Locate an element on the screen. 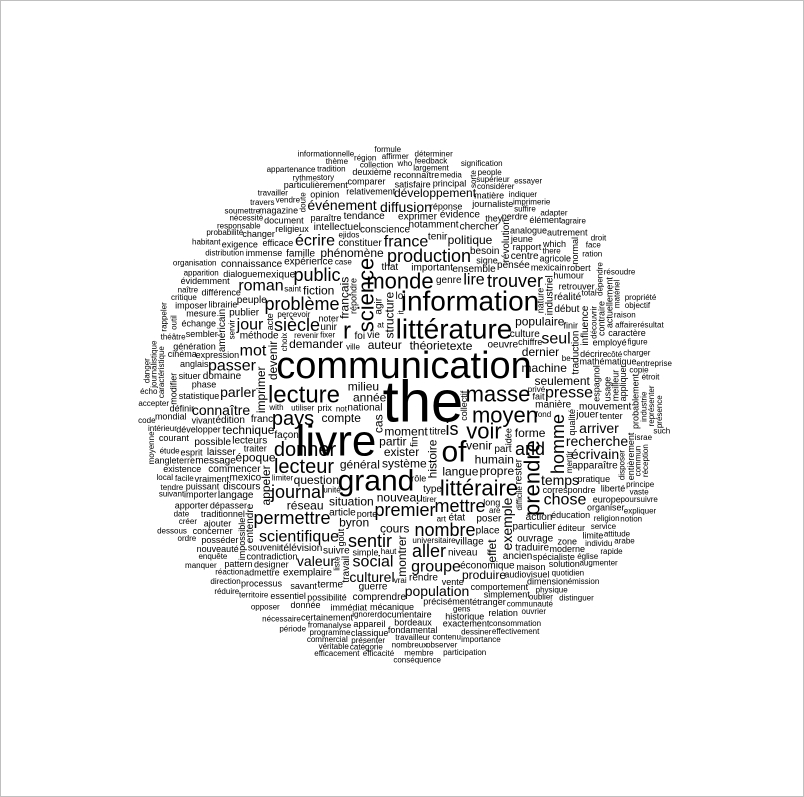  cloud-word-reconnaitre: reconnaître is located at coordinates (417, 175).